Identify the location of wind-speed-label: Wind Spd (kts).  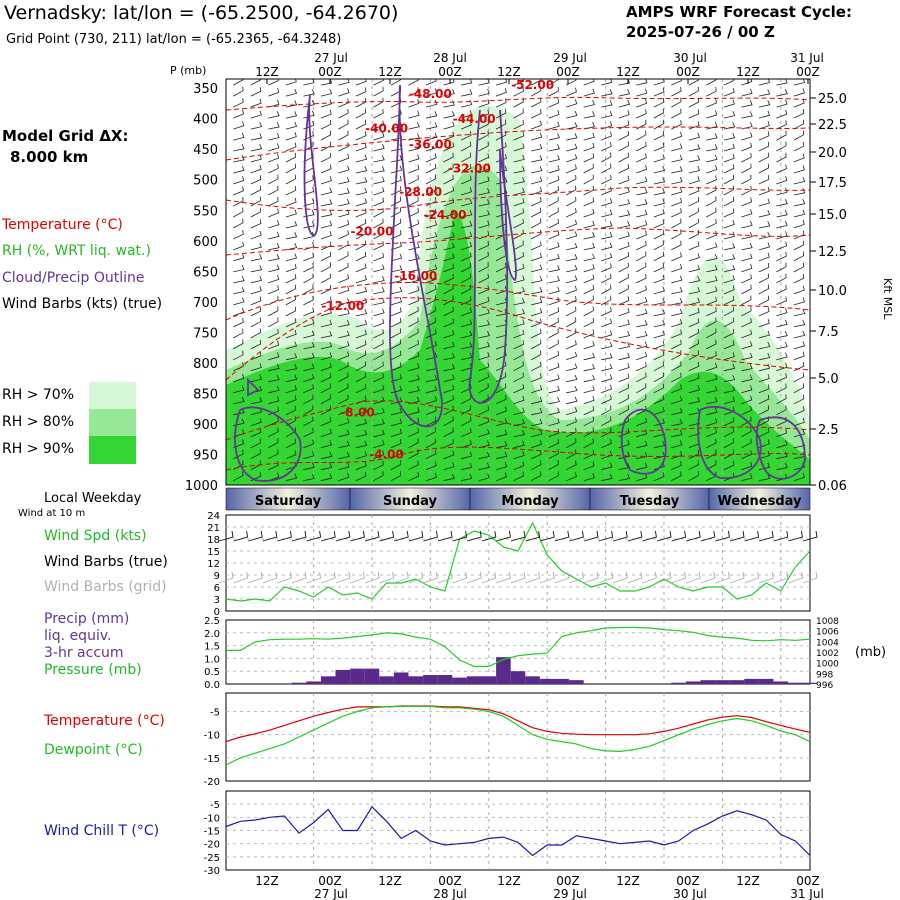
(95, 536).